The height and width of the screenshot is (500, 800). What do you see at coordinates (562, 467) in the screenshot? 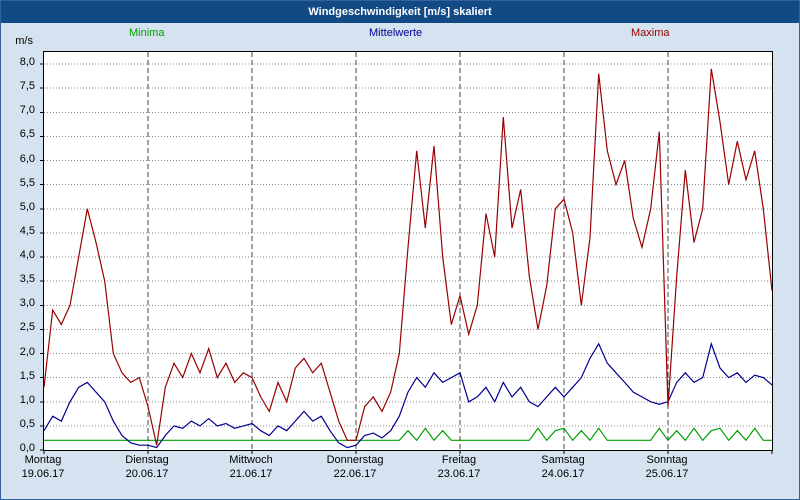
I see `x-axis-day-label: Samstag 24.06.17` at bounding box center [562, 467].